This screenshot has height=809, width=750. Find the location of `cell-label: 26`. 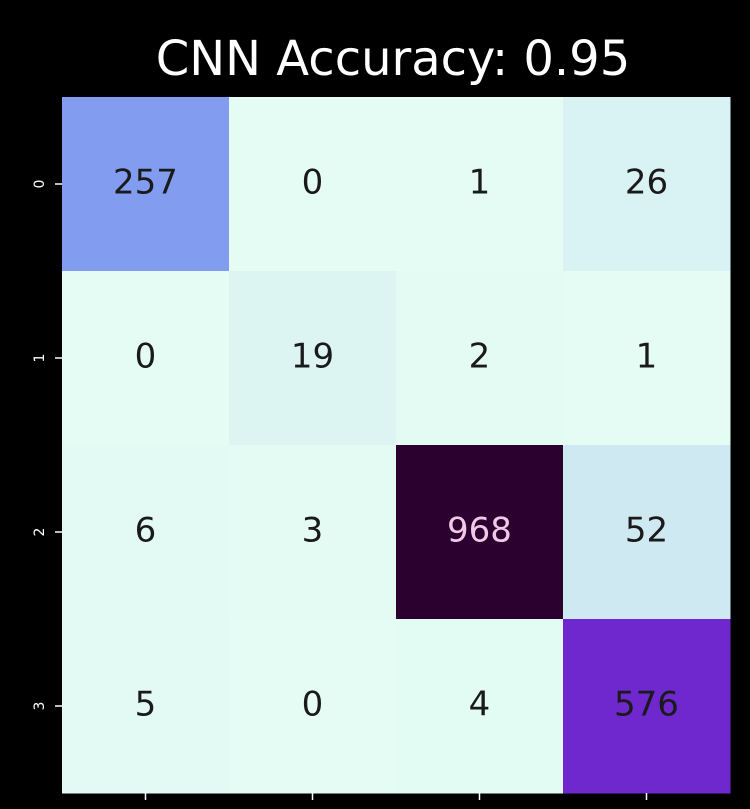

cell-label: 26 is located at coordinates (646, 183).